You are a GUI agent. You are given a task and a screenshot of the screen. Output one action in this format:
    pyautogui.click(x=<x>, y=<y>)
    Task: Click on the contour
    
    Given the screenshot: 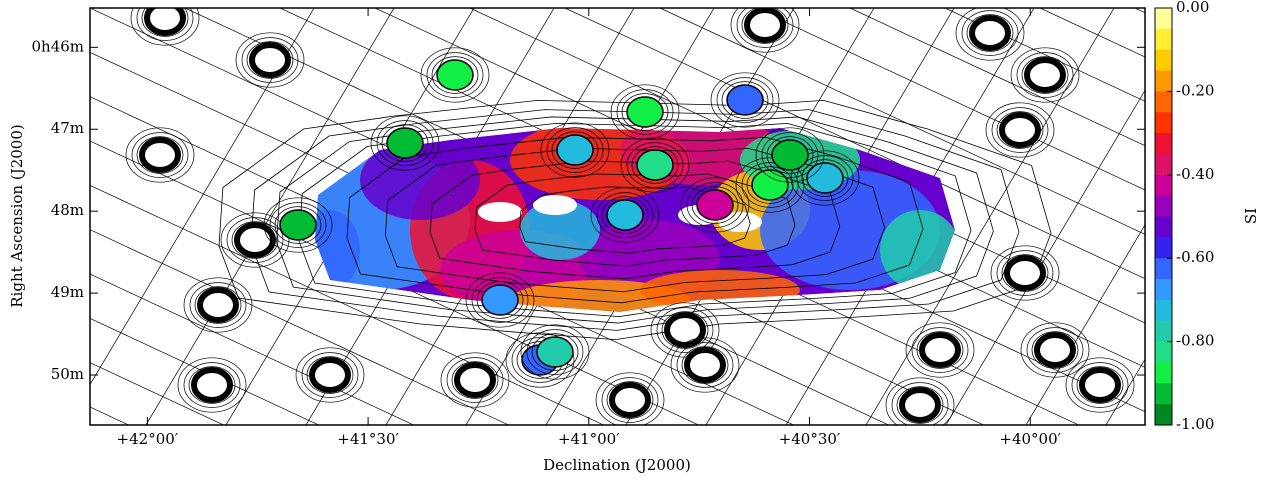 What is the action you would take?
    pyautogui.click(x=635, y=220)
    